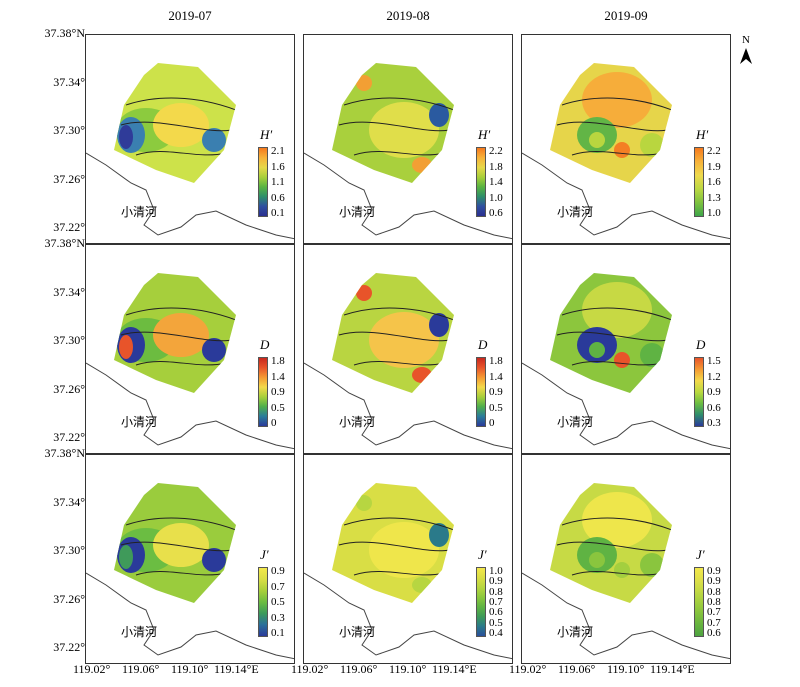 The width and height of the screenshot is (800, 687). Describe the element at coordinates (746, 56) in the screenshot. I see `north-arrow-icon` at that location.